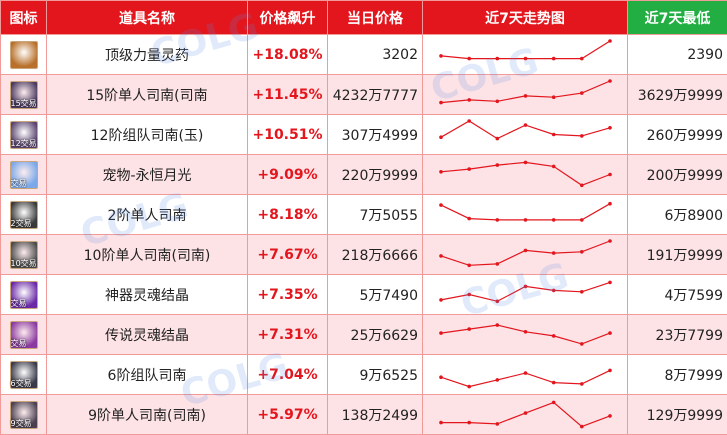  Describe the element at coordinates (24, 375) in the screenshot. I see `wing-icon: 6交易` at that location.